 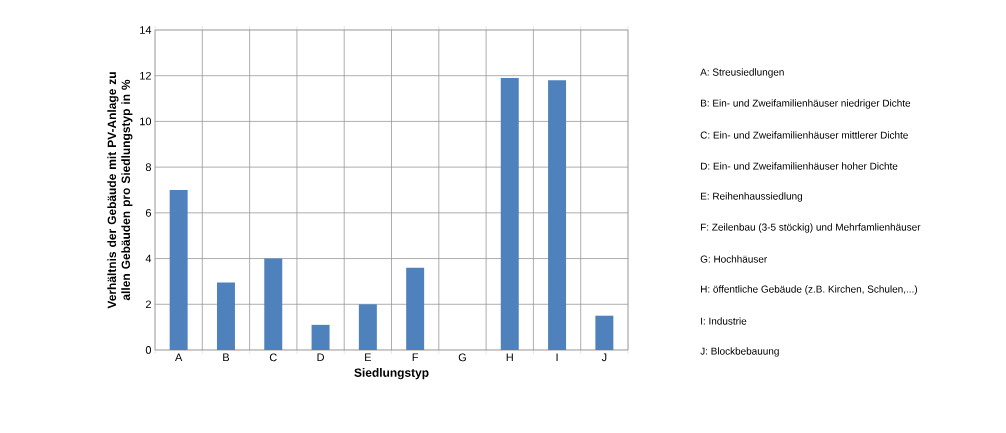 What do you see at coordinates (811, 228) in the screenshot?
I see `text: F: Zeilenbau (3-5 stöckig) und Mehrfamlienhäuser` at bounding box center [811, 228].